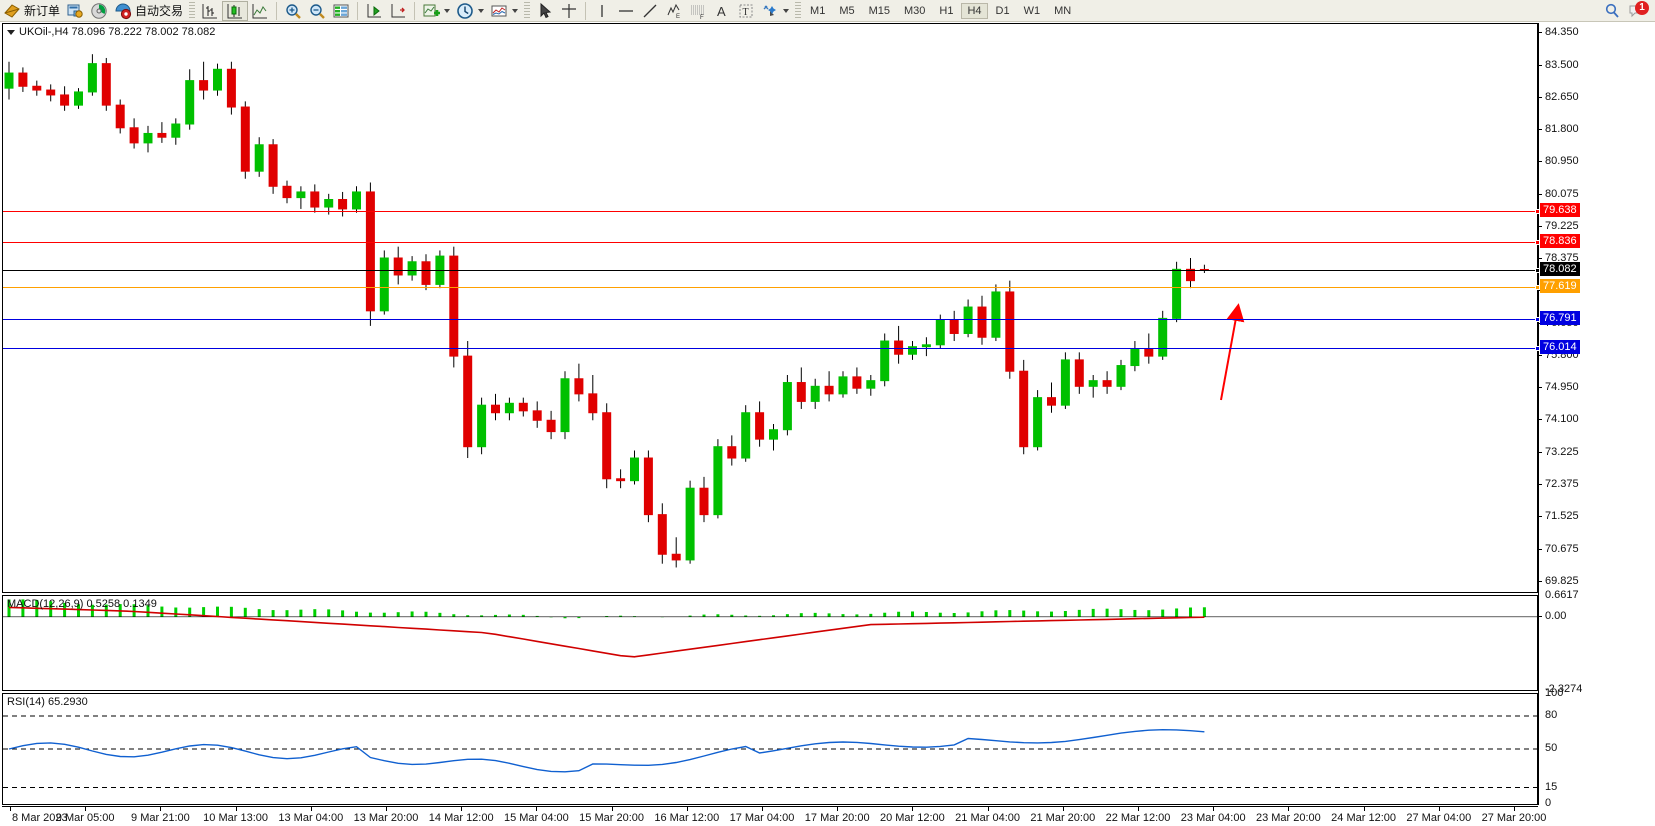  Describe the element at coordinates (12, 10) in the screenshot. I see `new-order-icon` at that location.